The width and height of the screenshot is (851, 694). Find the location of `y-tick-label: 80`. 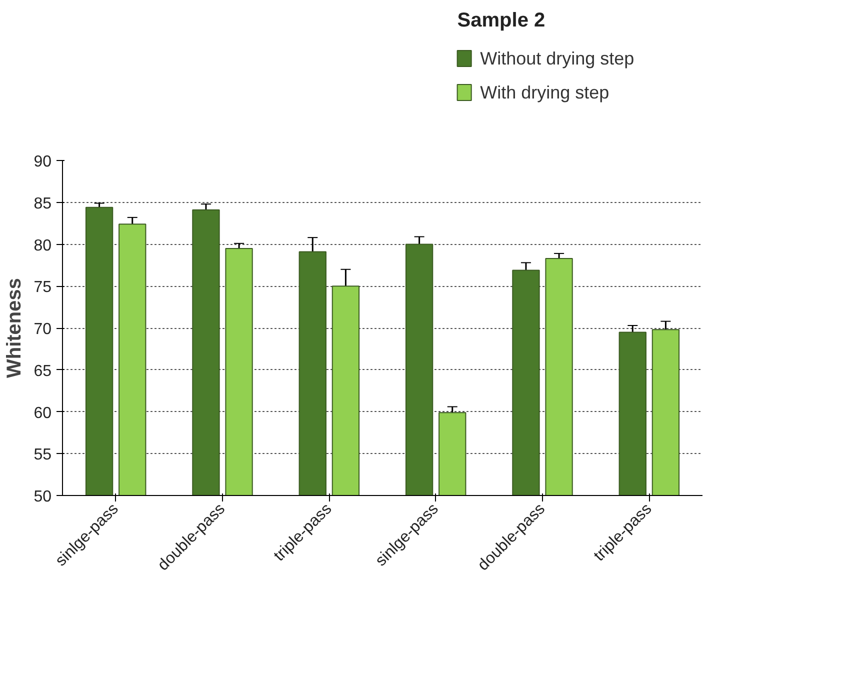

y-tick-label: 80 is located at coordinates (43, 245).